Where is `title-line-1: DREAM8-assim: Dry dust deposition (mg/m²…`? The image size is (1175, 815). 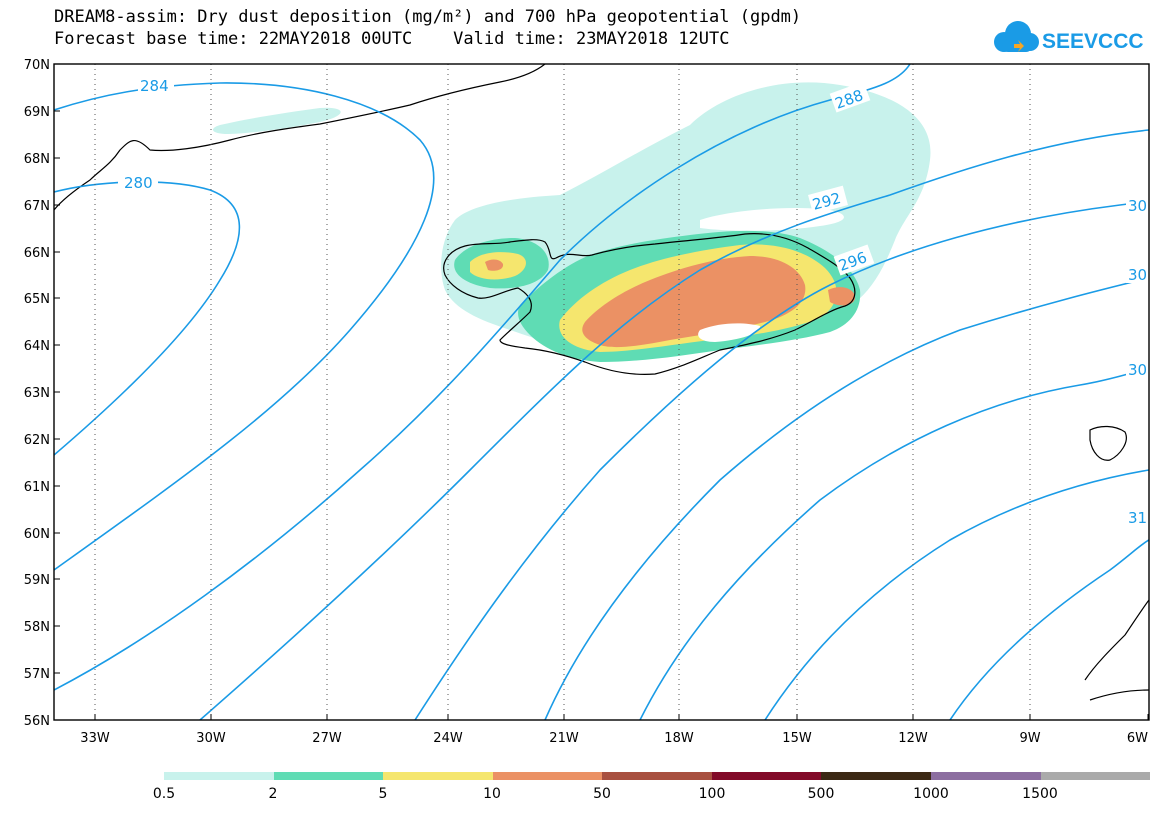 title-line-1: DREAM8-assim: Dry dust deposition (mg/m²… is located at coordinates (428, 17).